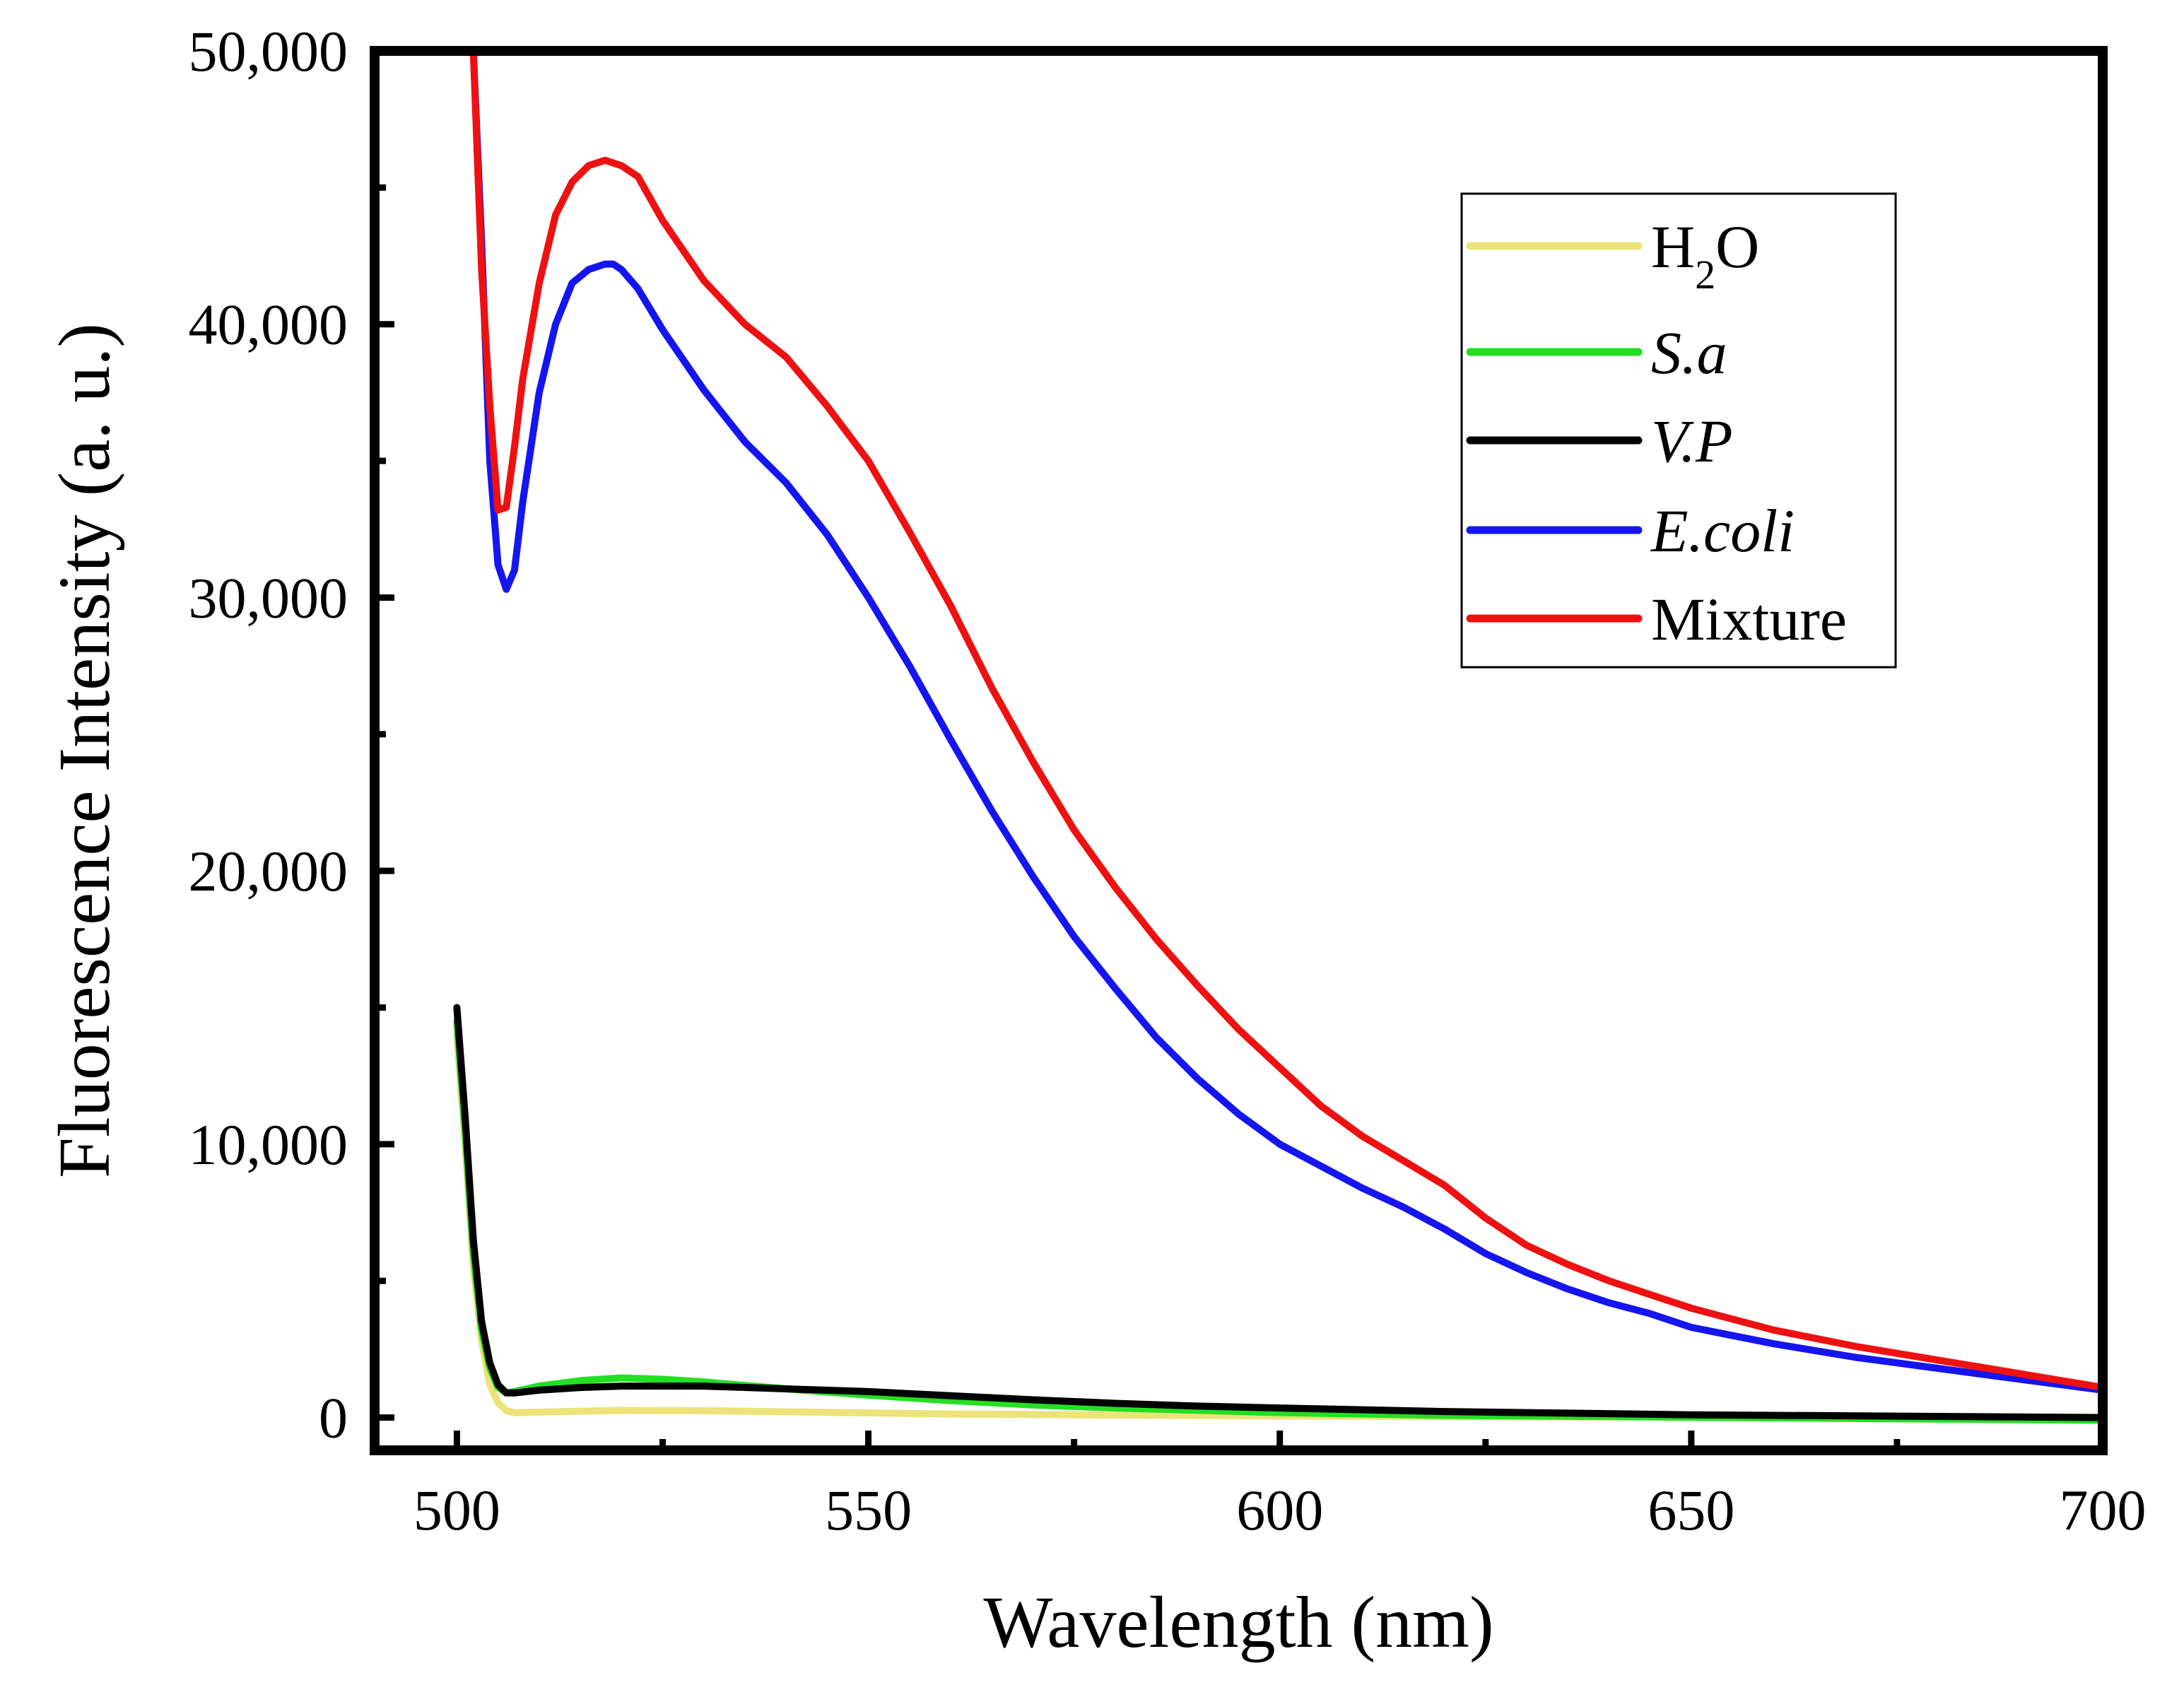  Describe the element at coordinates (1689, 353) in the screenshot. I see `legend-label: S.a` at that location.